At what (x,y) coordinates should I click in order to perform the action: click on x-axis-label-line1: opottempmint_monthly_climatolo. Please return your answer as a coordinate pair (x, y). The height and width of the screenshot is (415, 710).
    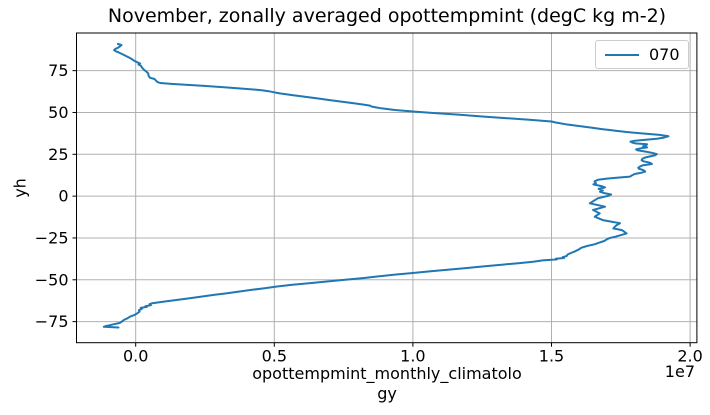
    Looking at the image, I should click on (387, 373).